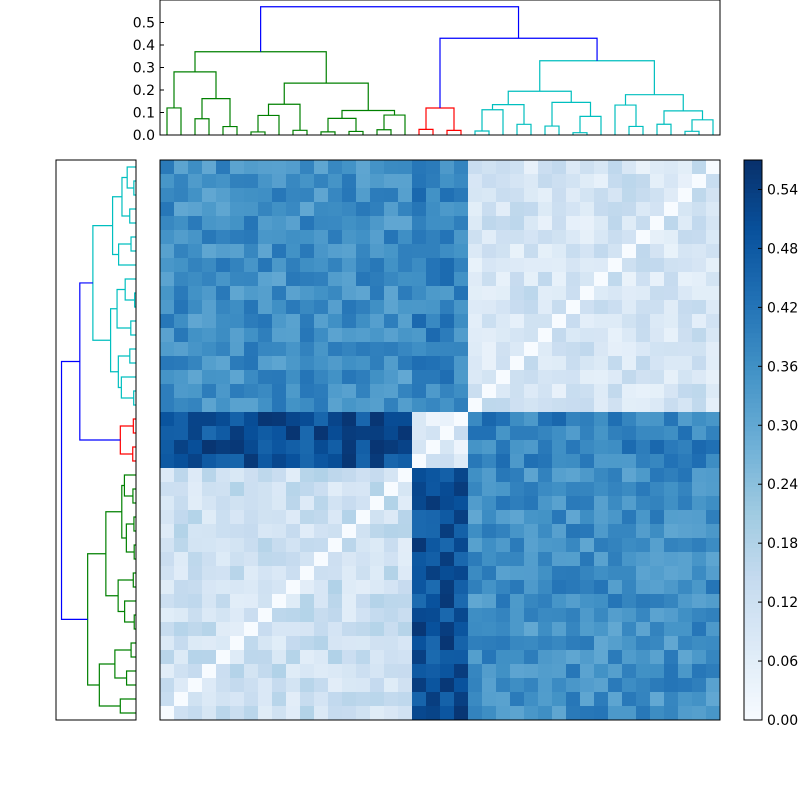 This screenshot has height=800, width=800. Describe the element at coordinates (258, 133) in the screenshot. I see `top-dendrogram-link` at that location.